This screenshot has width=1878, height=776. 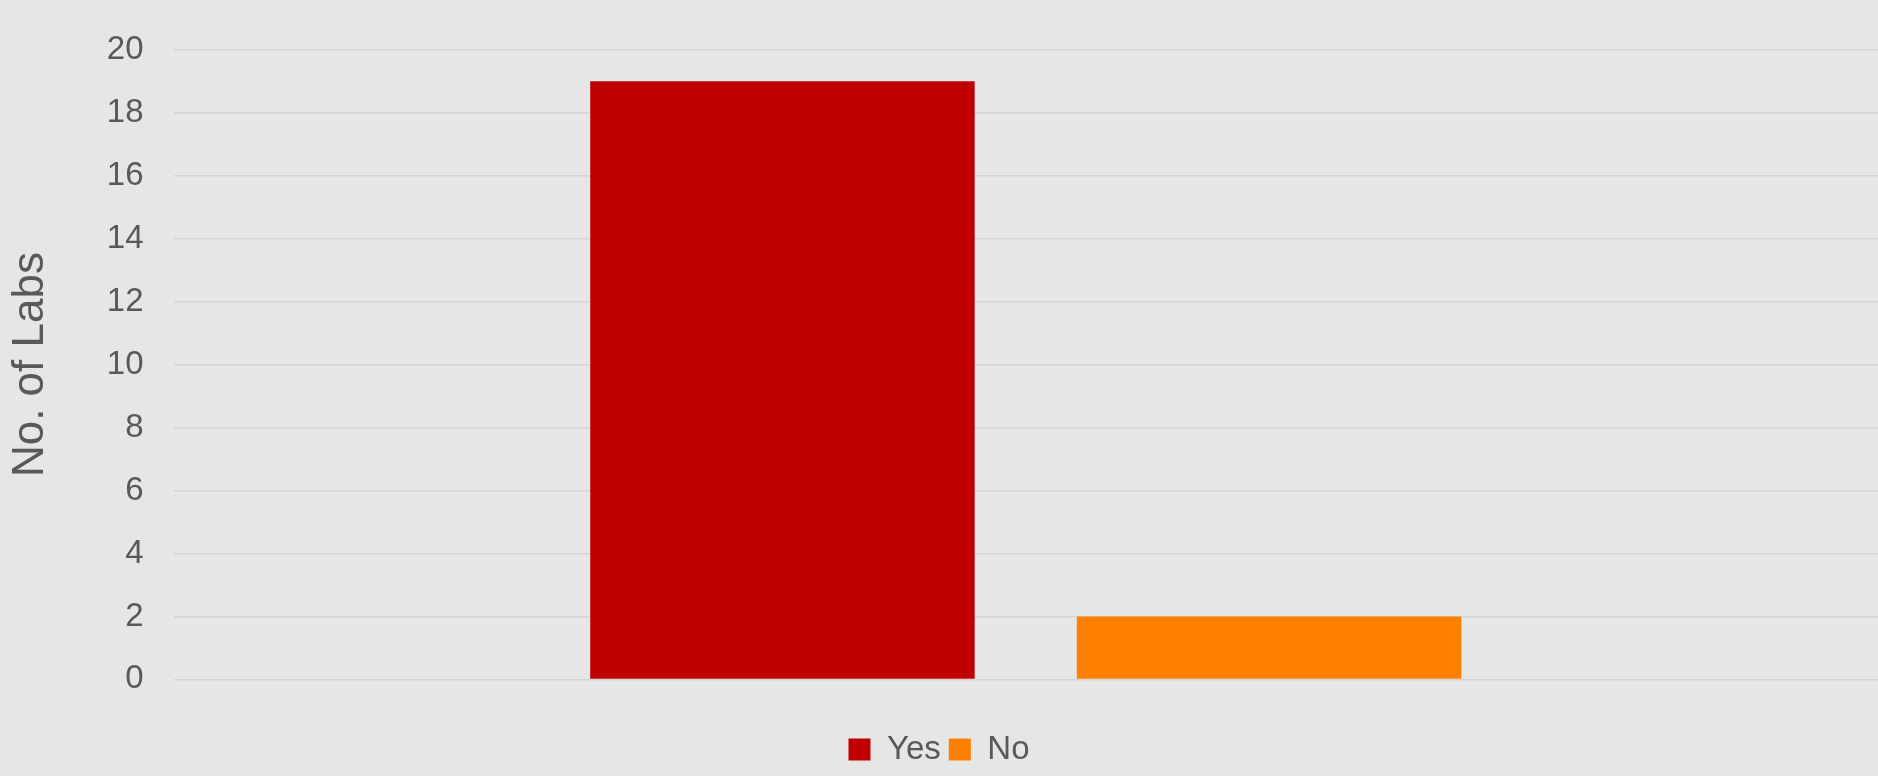 I want to click on y-tick-label: 6, so click(x=134, y=488).